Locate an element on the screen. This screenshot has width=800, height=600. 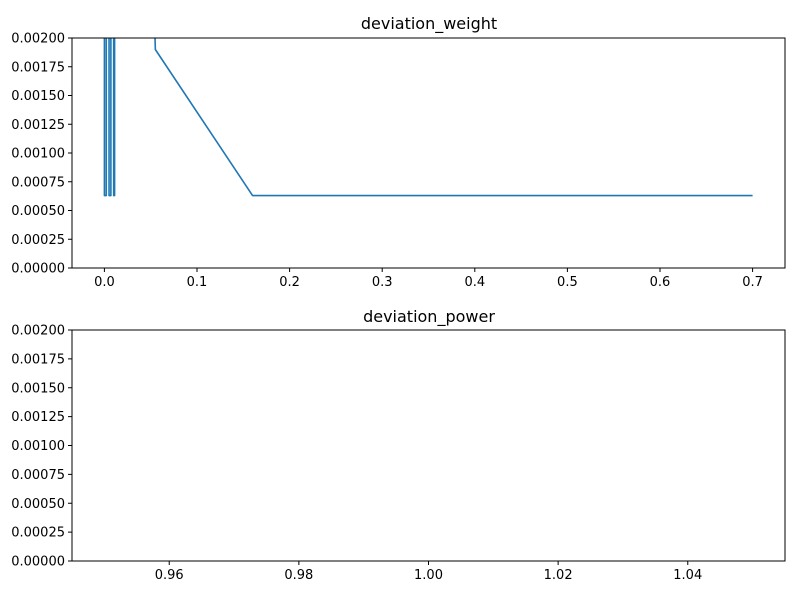
x-tick-label: 0.2 is located at coordinates (289, 282).